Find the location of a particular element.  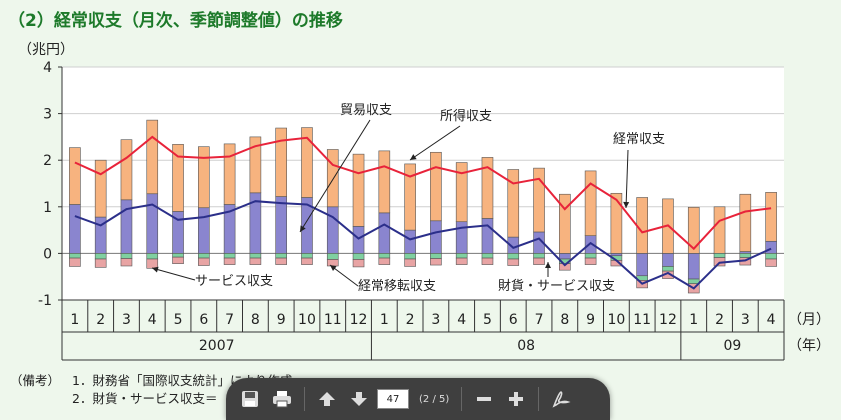

arrow-up-icon is located at coordinates (327, 399).